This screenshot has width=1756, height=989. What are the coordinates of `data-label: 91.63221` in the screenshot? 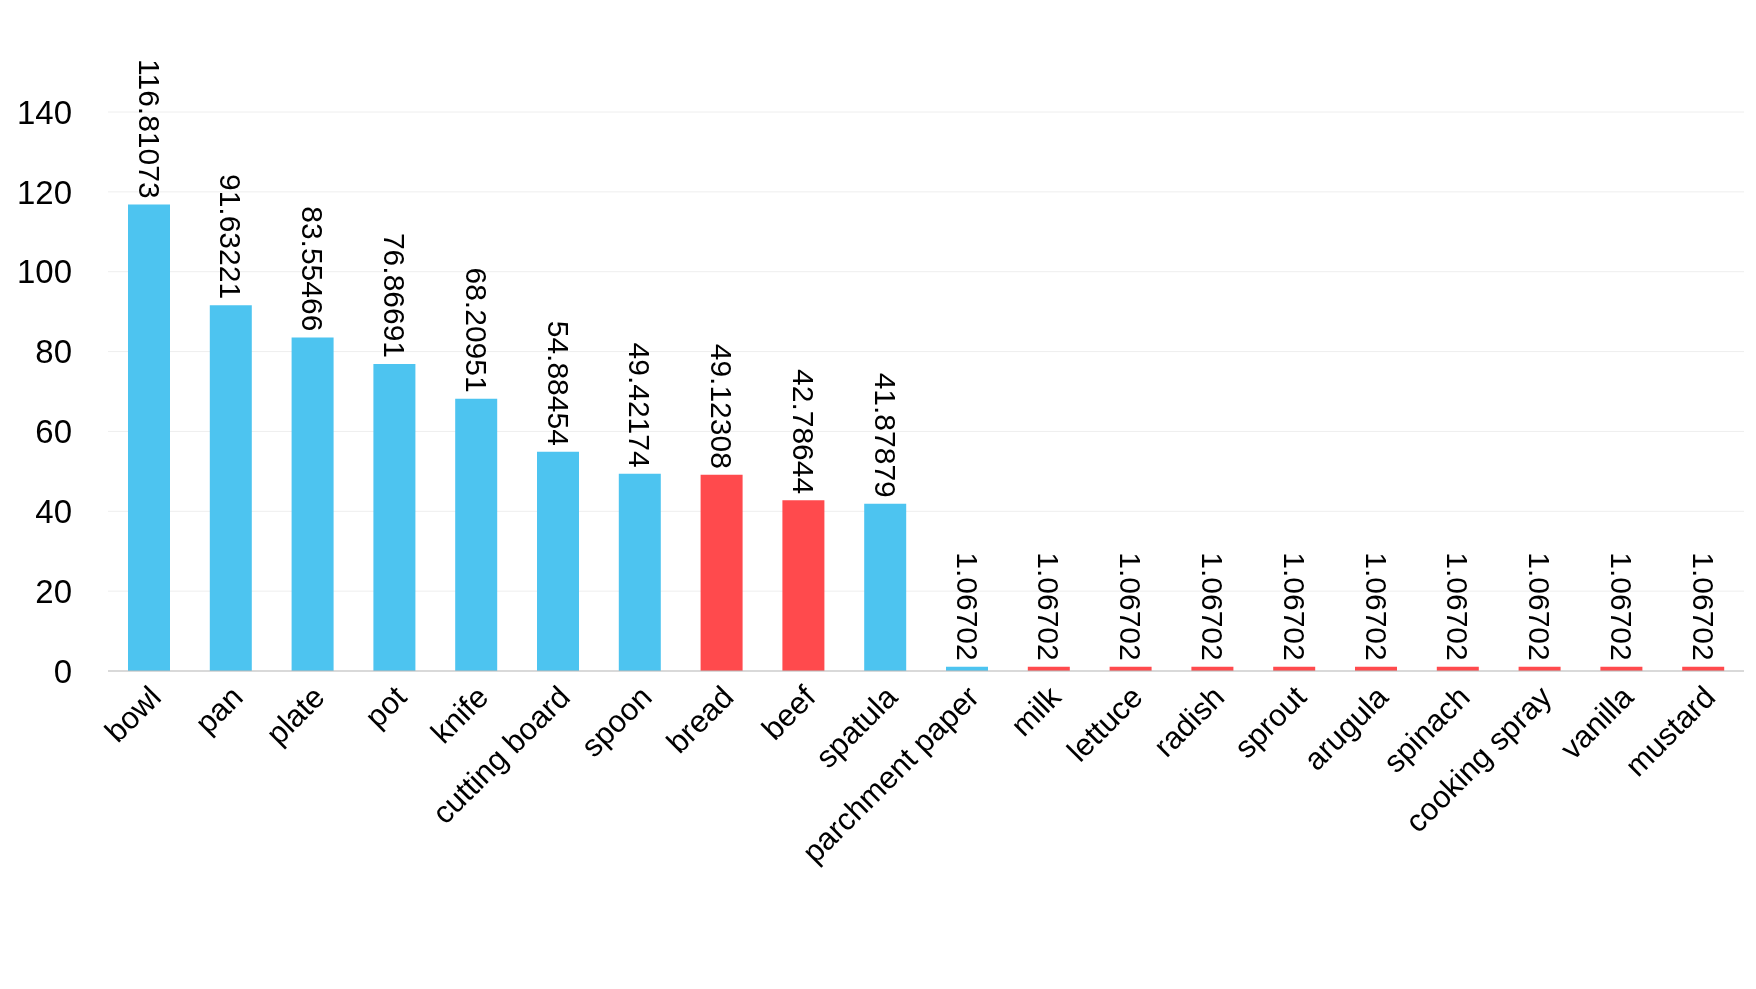 It's located at (231, 236).